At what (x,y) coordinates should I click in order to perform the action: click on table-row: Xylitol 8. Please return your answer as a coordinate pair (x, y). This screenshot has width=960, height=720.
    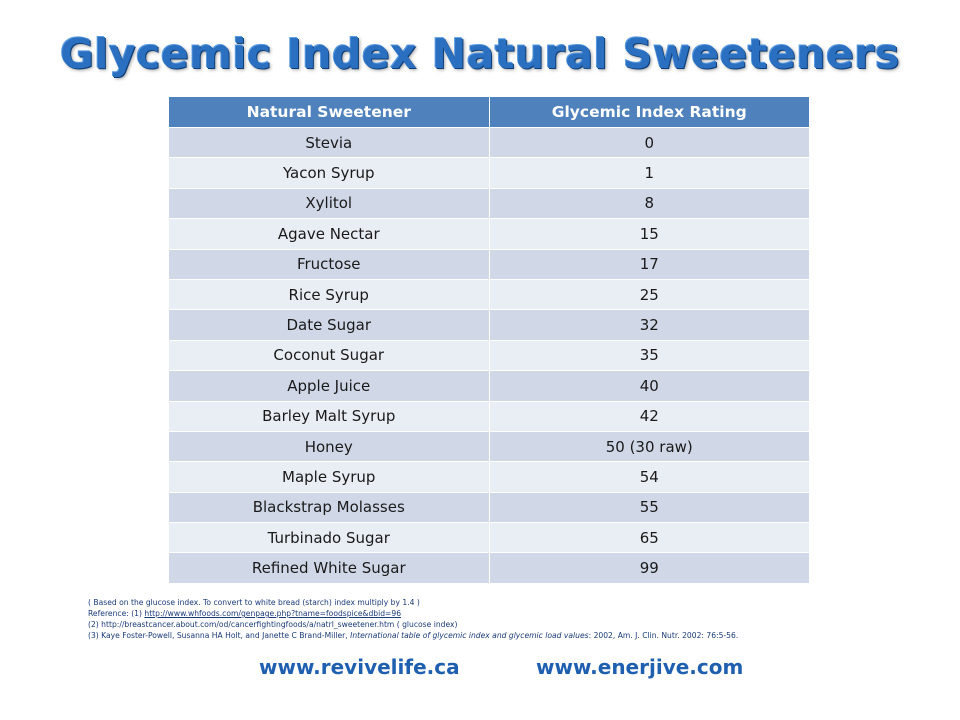
    Looking at the image, I should click on (489, 204).